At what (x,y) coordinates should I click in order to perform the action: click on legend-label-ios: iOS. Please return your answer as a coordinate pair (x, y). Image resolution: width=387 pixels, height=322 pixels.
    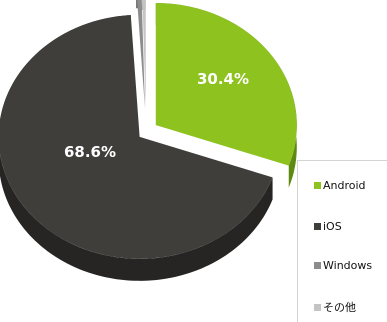
    Looking at the image, I should click on (332, 226).